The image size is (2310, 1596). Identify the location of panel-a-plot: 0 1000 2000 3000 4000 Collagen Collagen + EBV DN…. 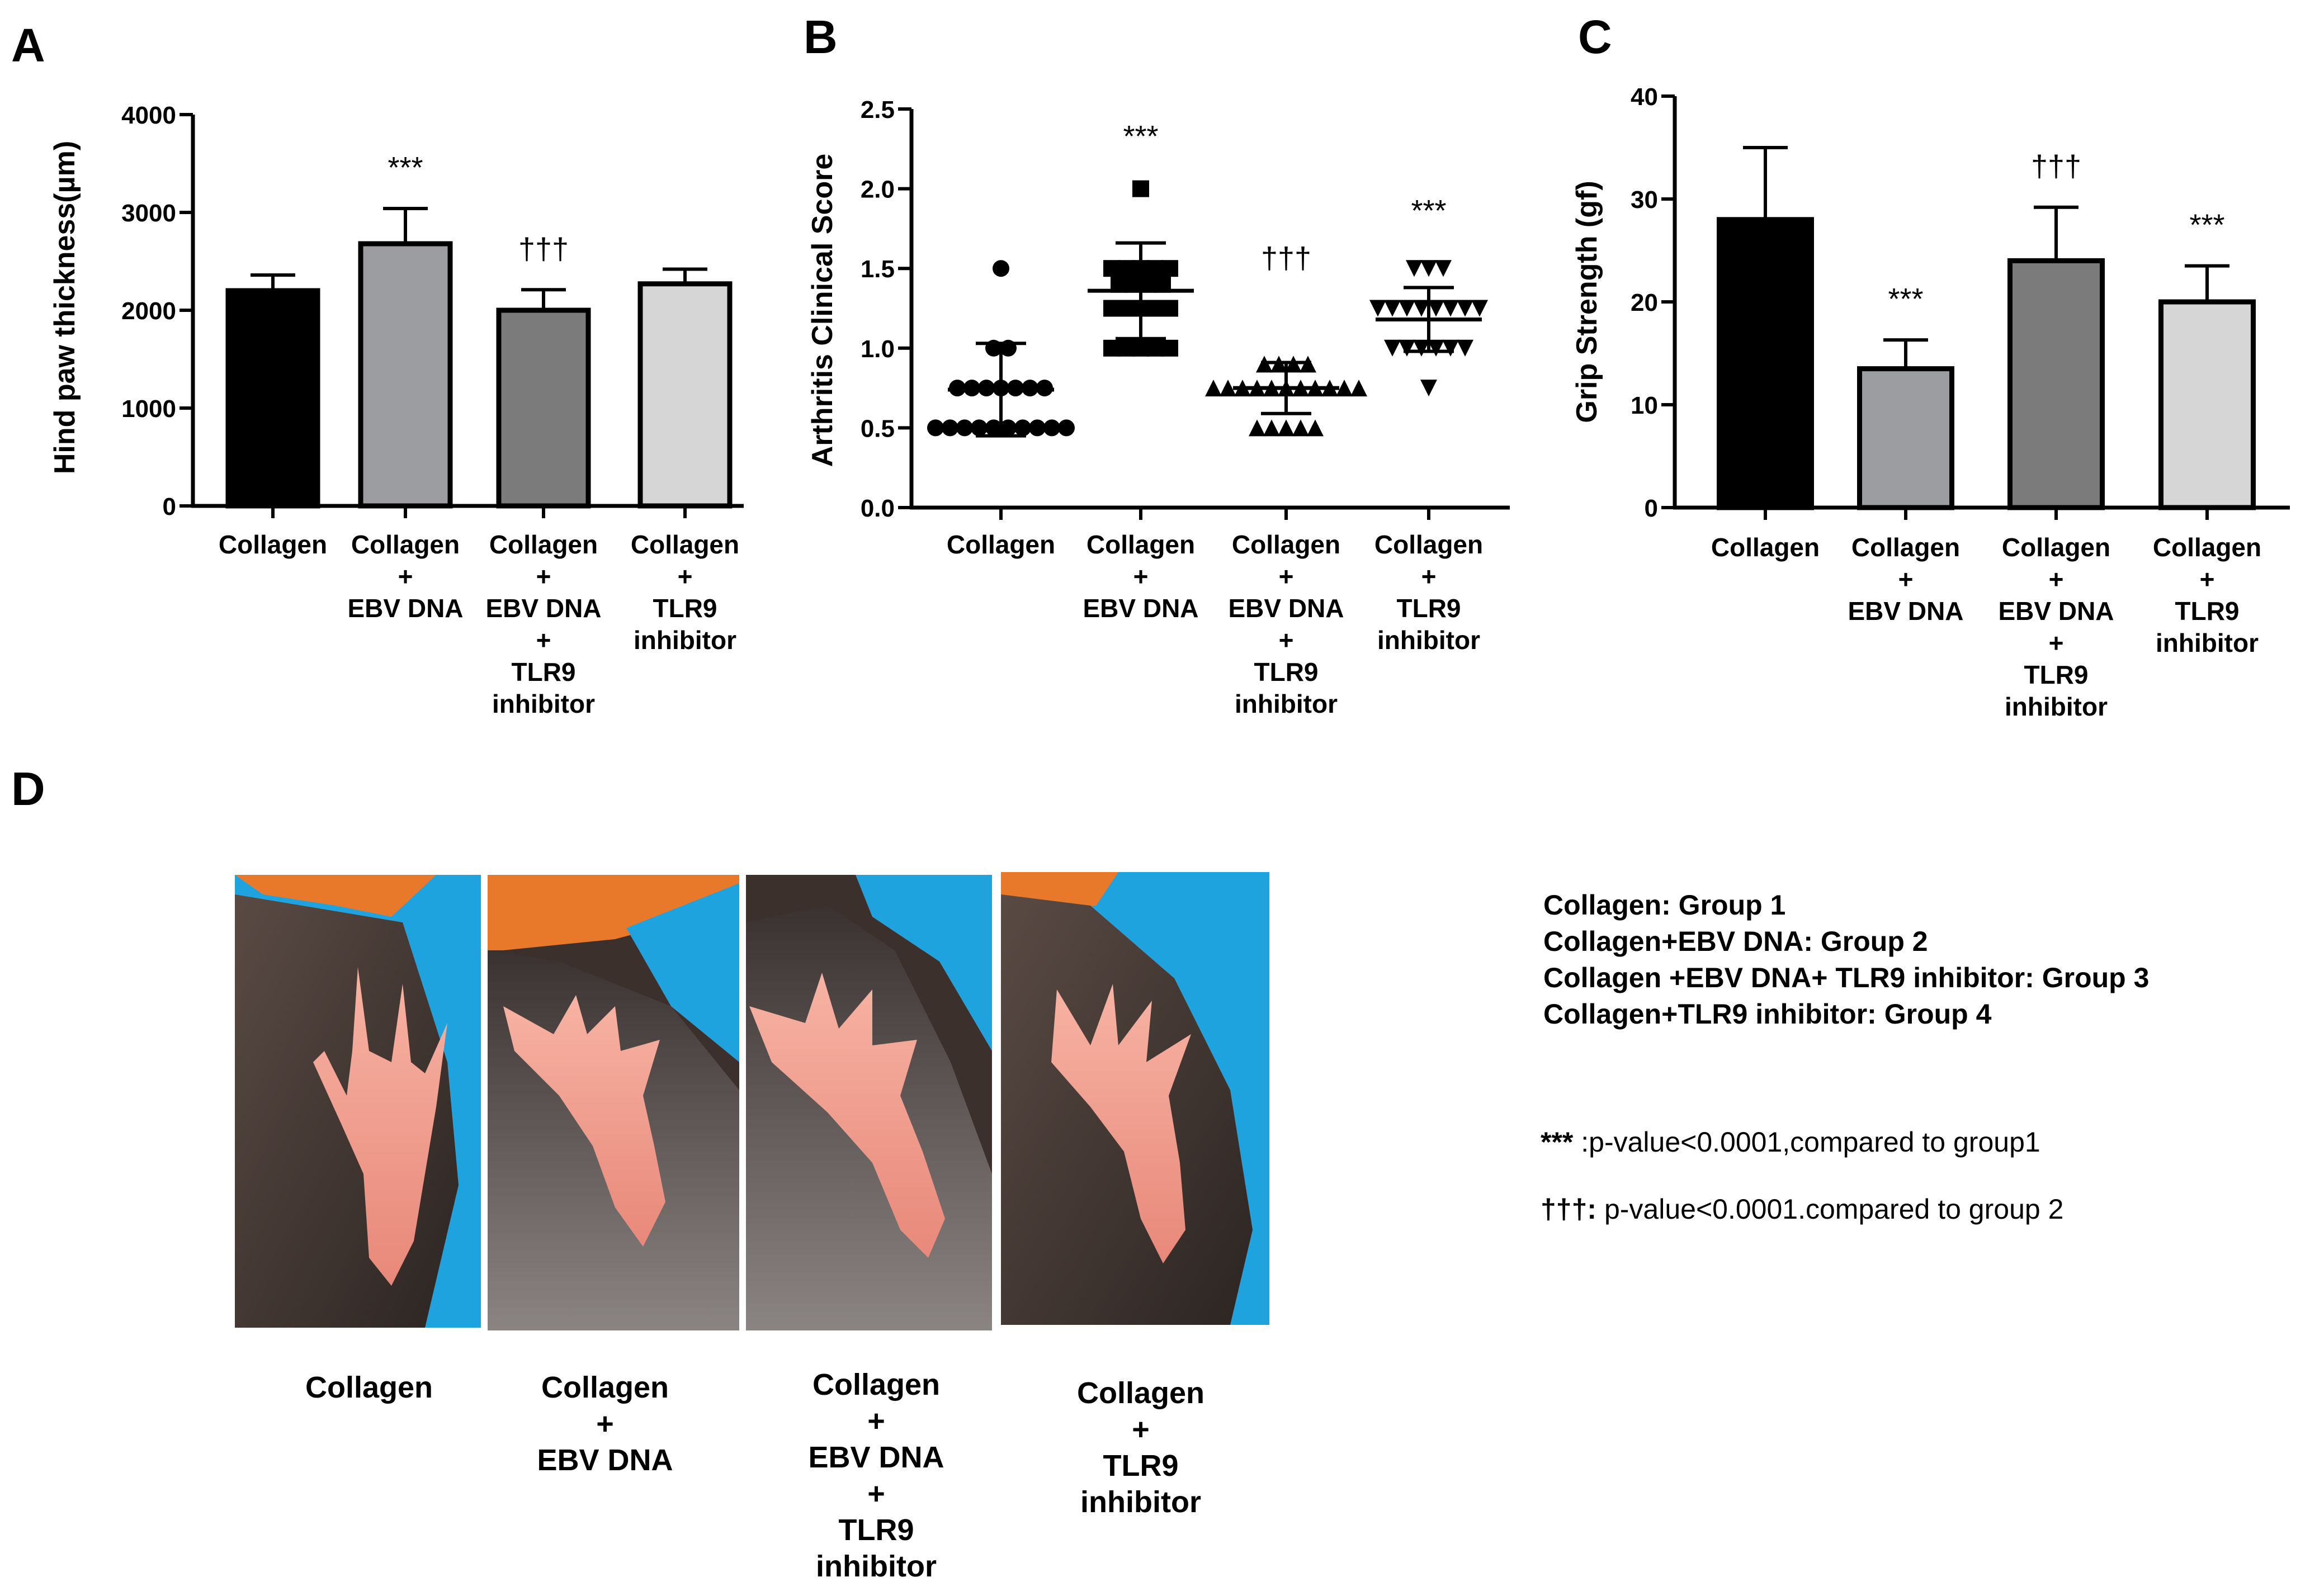
(432, 410).